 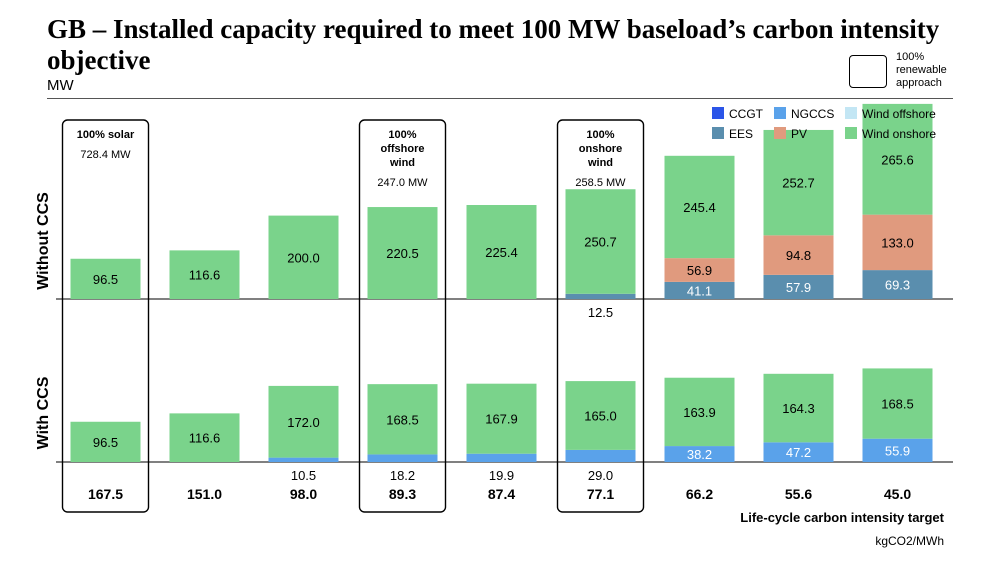 I want to click on bar-value-label: 165.0, so click(x=600, y=416).